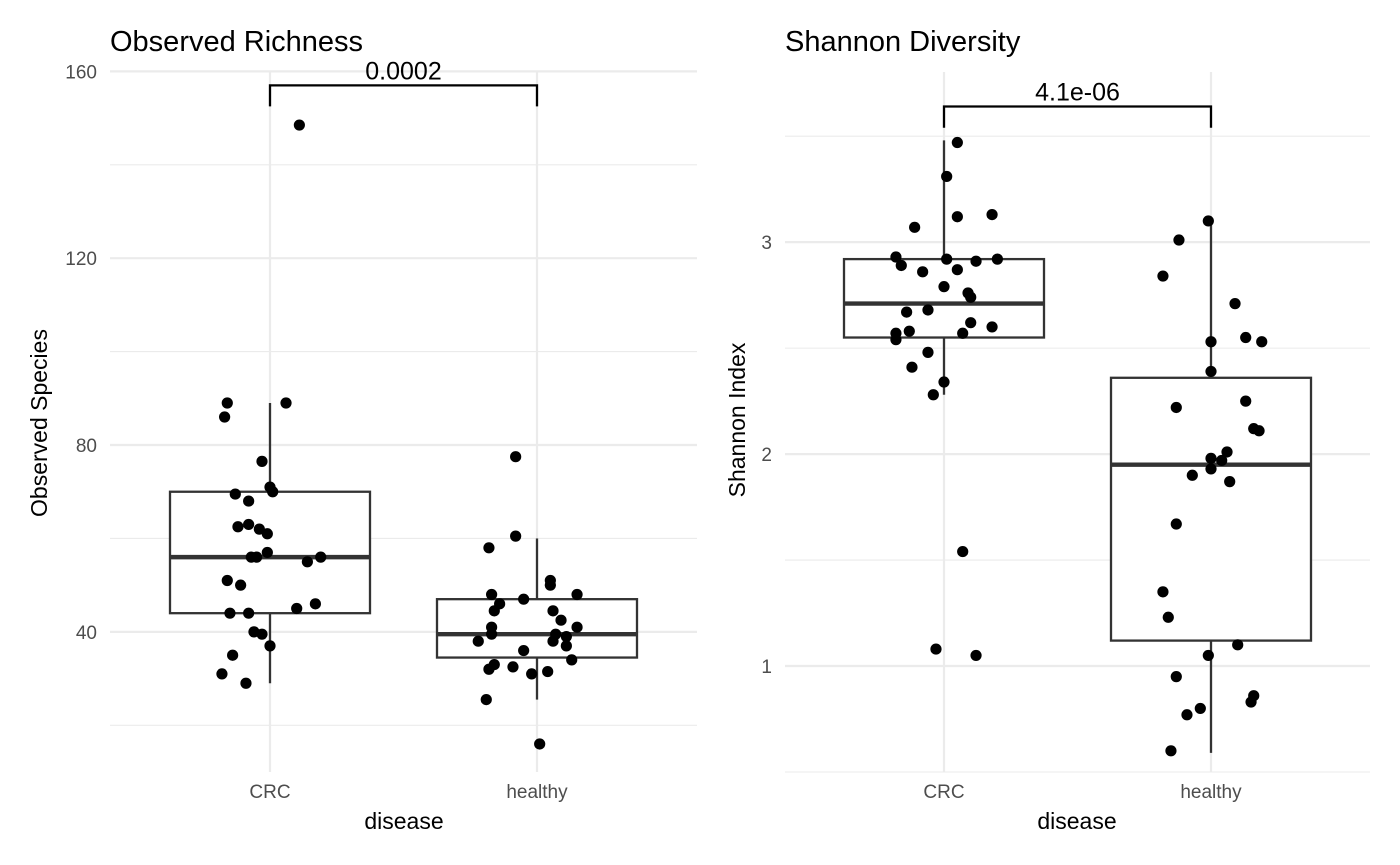 The image size is (1400, 865). Describe the element at coordinates (944, 267) in the screenshot. I see `boxplot-crc` at that location.